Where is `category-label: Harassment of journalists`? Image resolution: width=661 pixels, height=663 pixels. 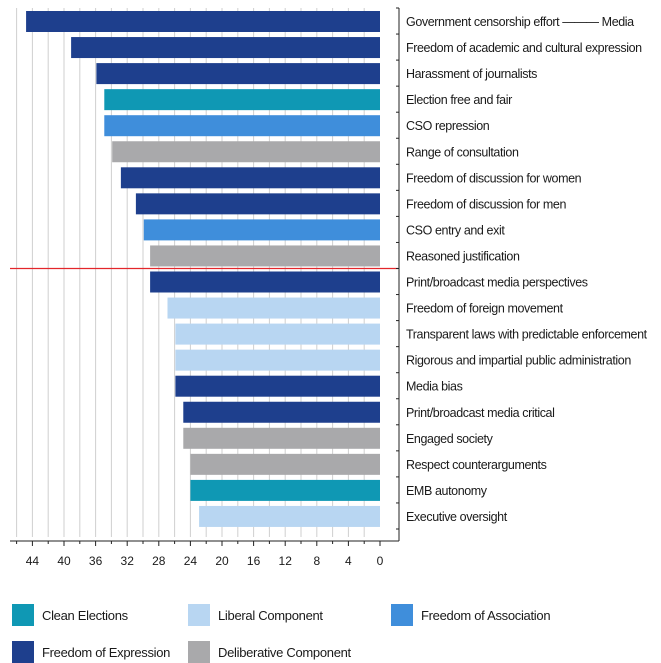
category-label: Harassment of journalists is located at coordinates (471, 74).